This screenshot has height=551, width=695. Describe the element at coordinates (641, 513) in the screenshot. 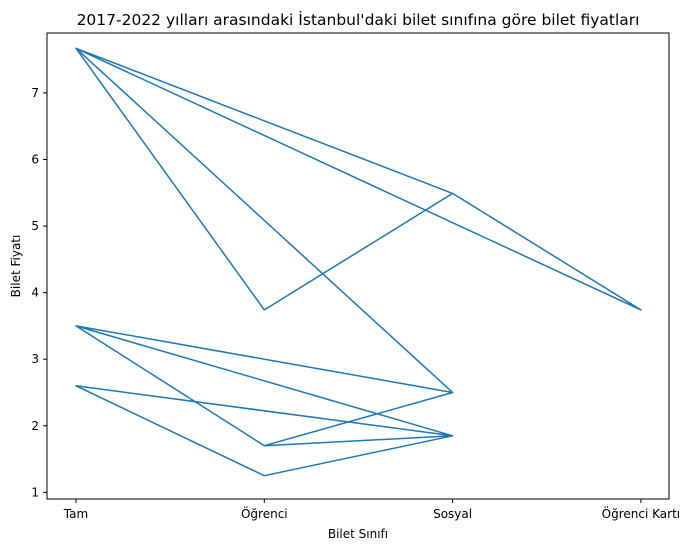

I see `x-tick-label: Öğrenci Kartı` at that location.